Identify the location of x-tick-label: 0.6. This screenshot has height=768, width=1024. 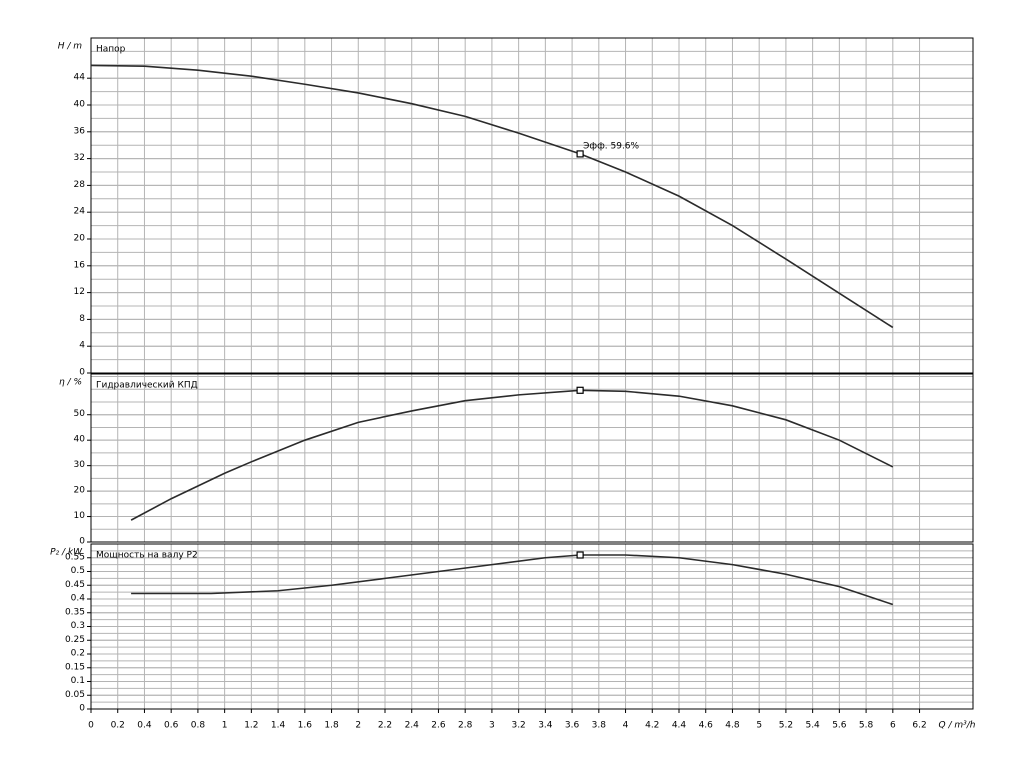
(171, 726).